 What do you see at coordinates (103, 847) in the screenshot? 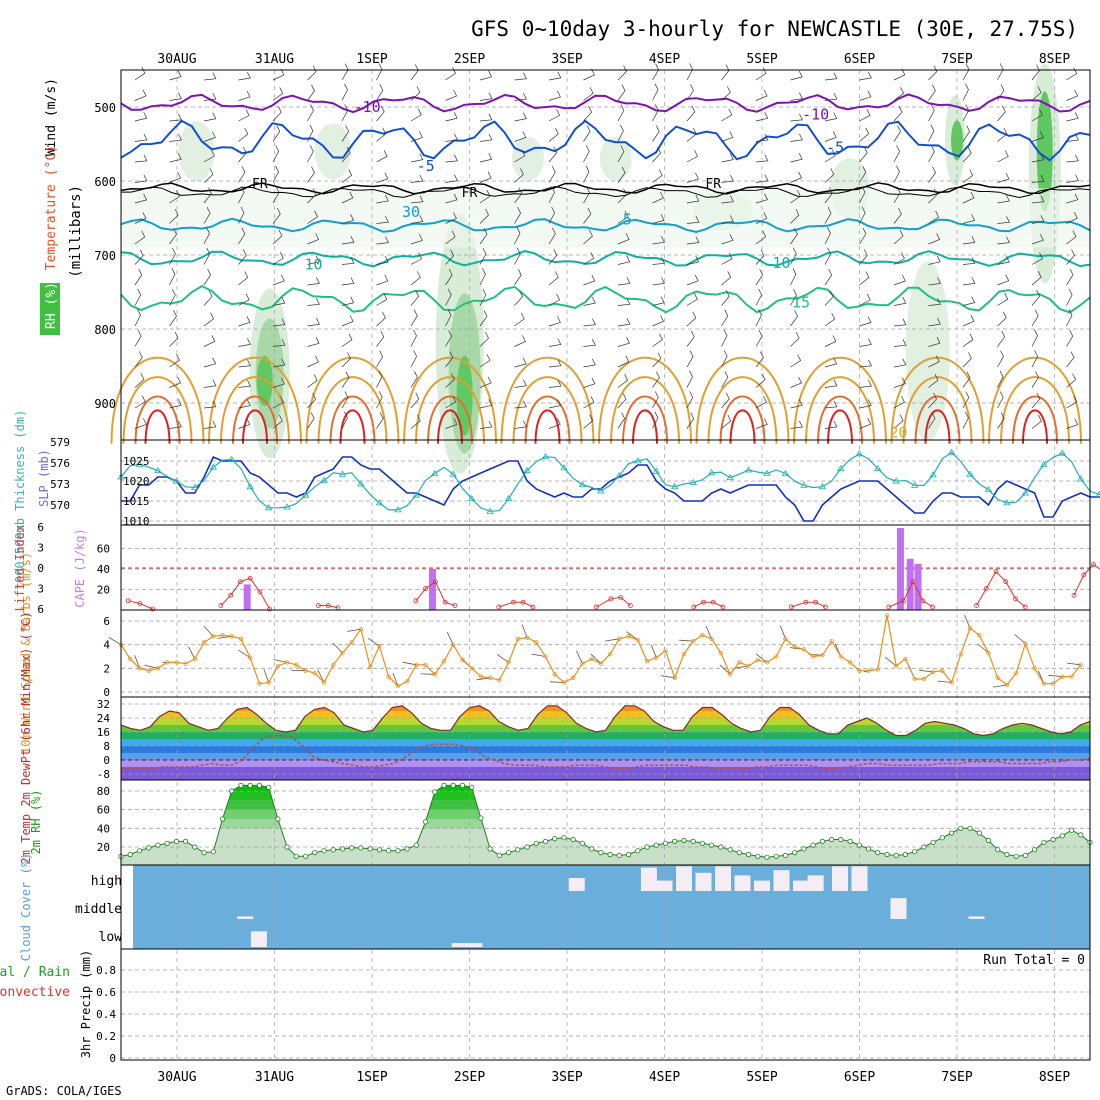
I see `rh-tick-label: 20` at bounding box center [103, 847].